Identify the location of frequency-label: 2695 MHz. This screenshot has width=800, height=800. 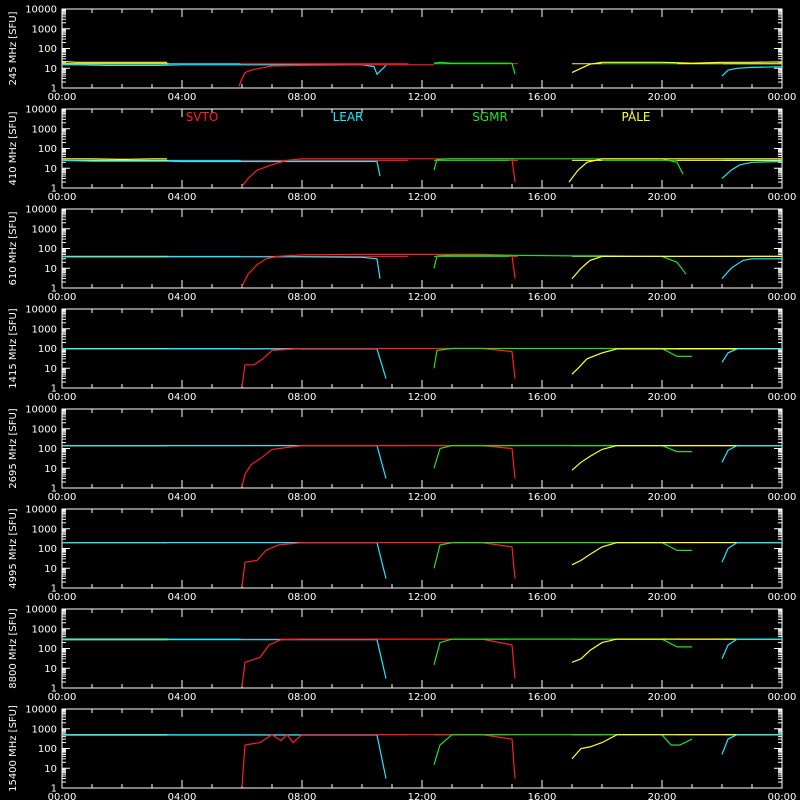
(13, 462).